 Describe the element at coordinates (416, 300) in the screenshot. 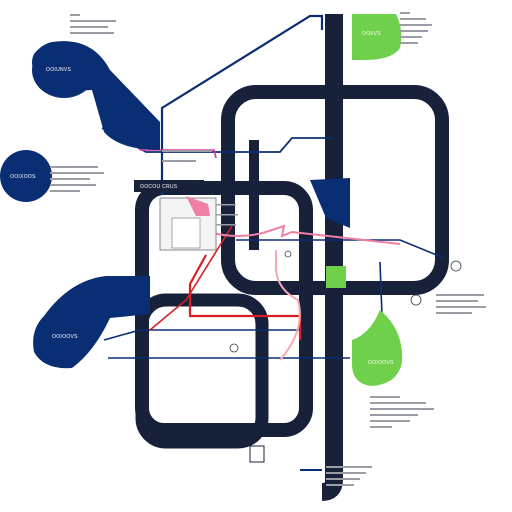

I see `station-icon-east-lower` at that location.